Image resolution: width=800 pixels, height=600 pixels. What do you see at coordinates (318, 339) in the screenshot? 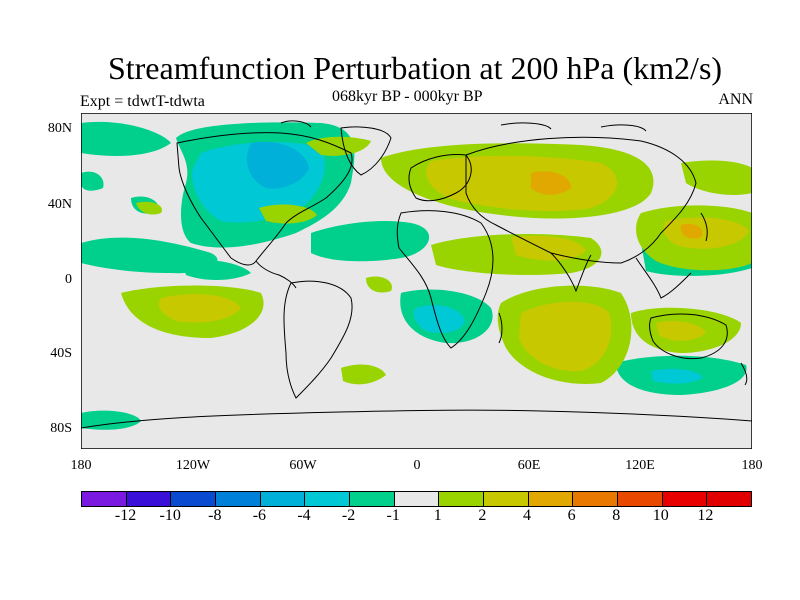
I see `south-america-coast` at bounding box center [318, 339].